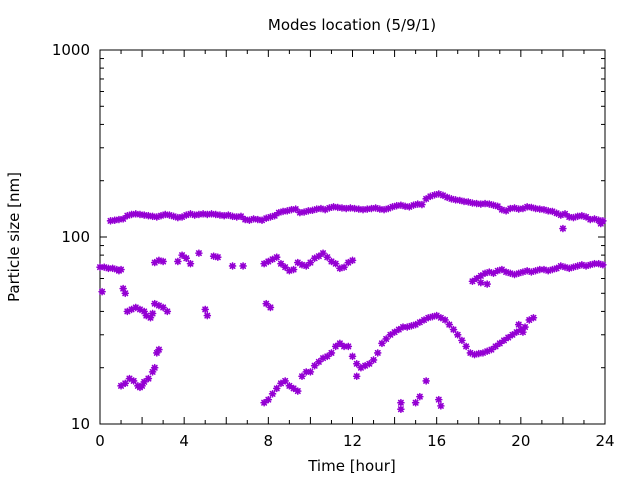 This screenshot has width=640, height=480. I want to click on y-tick-label: 1000, so click(71, 50).